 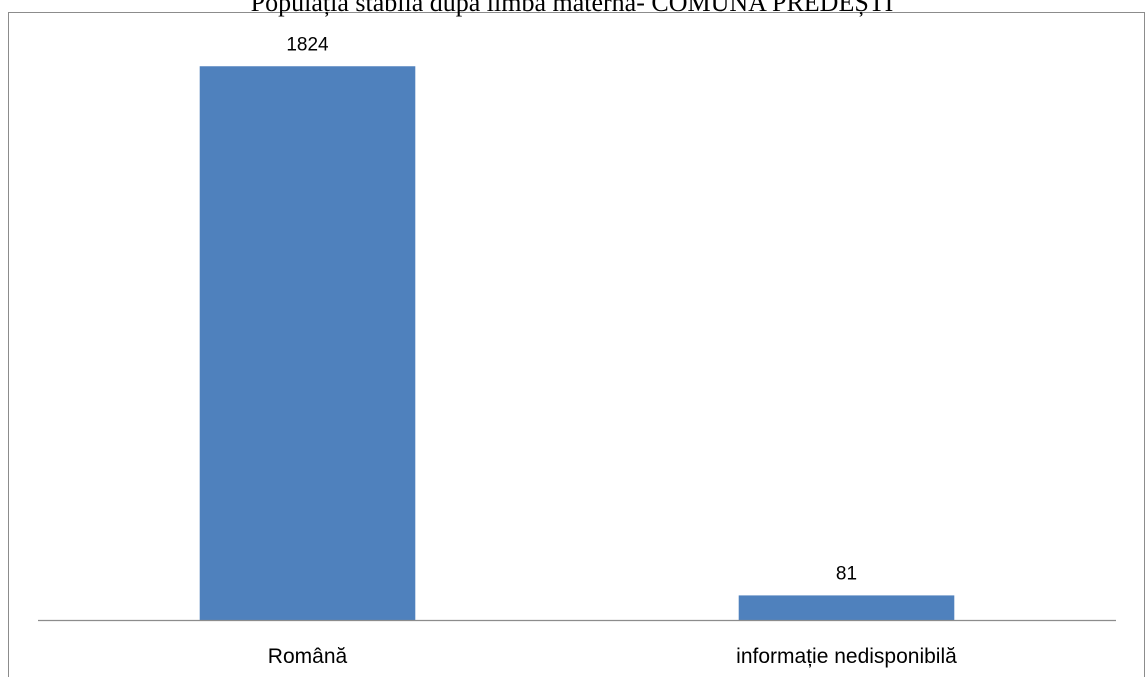 I want to click on x-axis-label-1: Română, so click(x=308, y=656).